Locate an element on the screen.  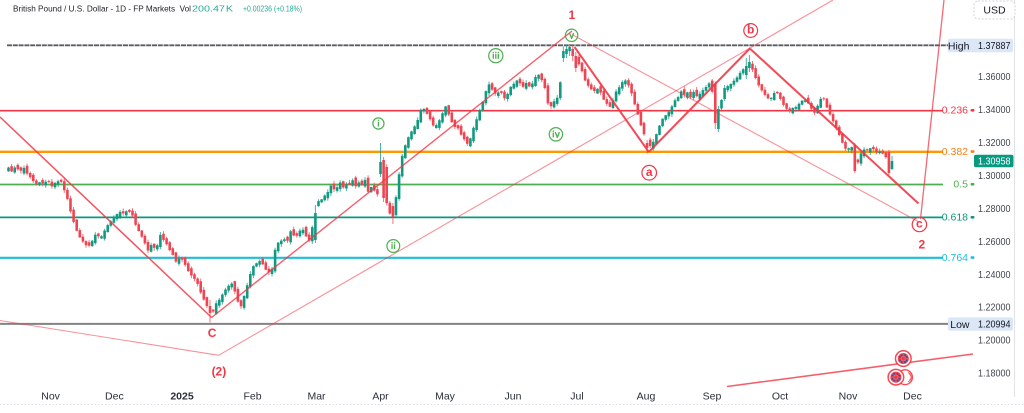
svg-text: May is located at coordinates (445, 397).